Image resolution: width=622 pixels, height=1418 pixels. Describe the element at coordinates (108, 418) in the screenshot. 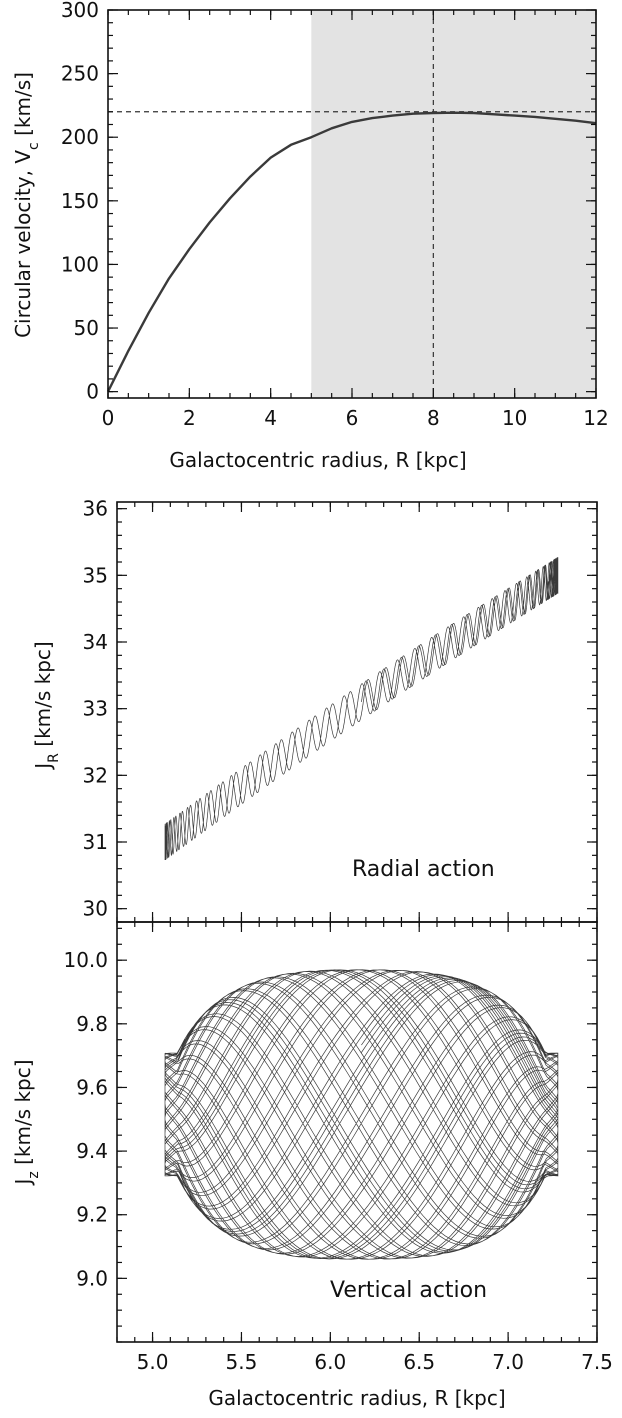

I see `x-tick-label: 0` at that location.